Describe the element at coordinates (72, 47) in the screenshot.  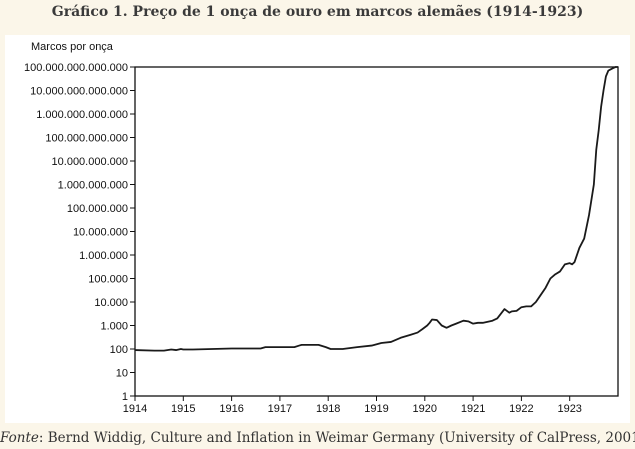
I see `y-axis-title: Marcos por onça` at that location.